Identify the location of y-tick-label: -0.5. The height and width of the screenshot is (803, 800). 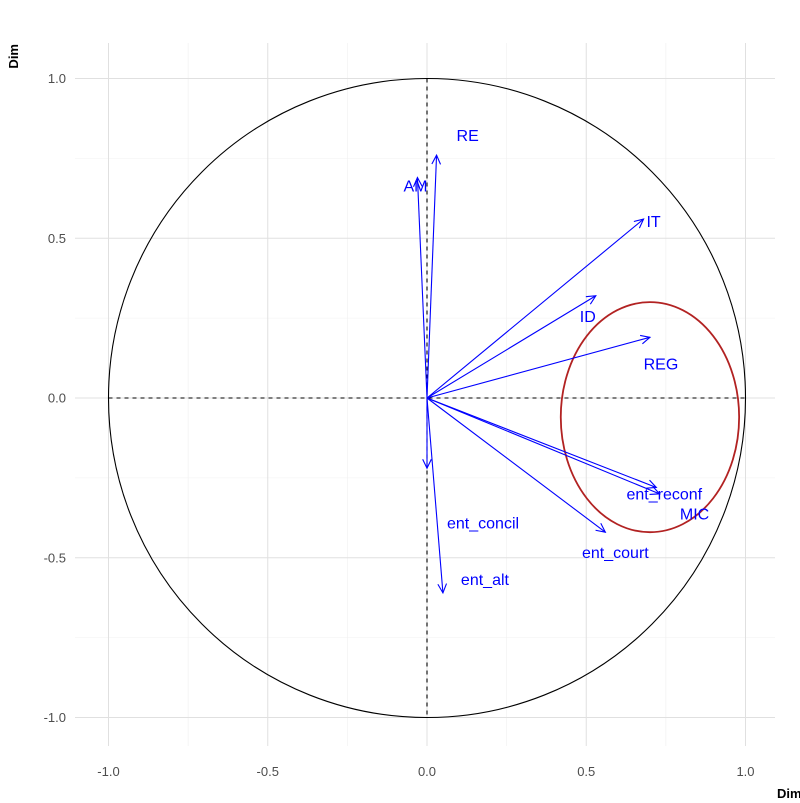
(55, 557).